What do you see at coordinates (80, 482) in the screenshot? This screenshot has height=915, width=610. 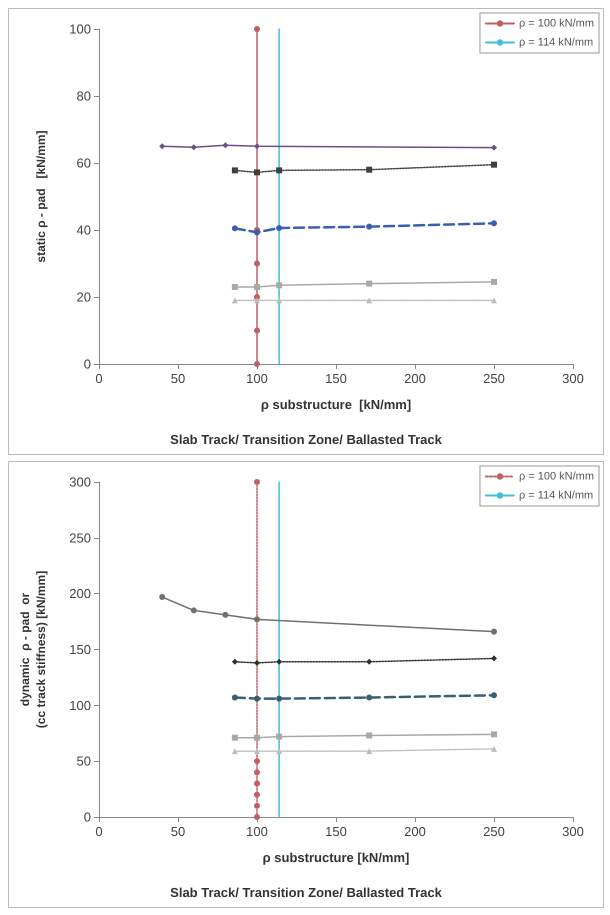 I see `y-tick-label: 300` at bounding box center [80, 482].